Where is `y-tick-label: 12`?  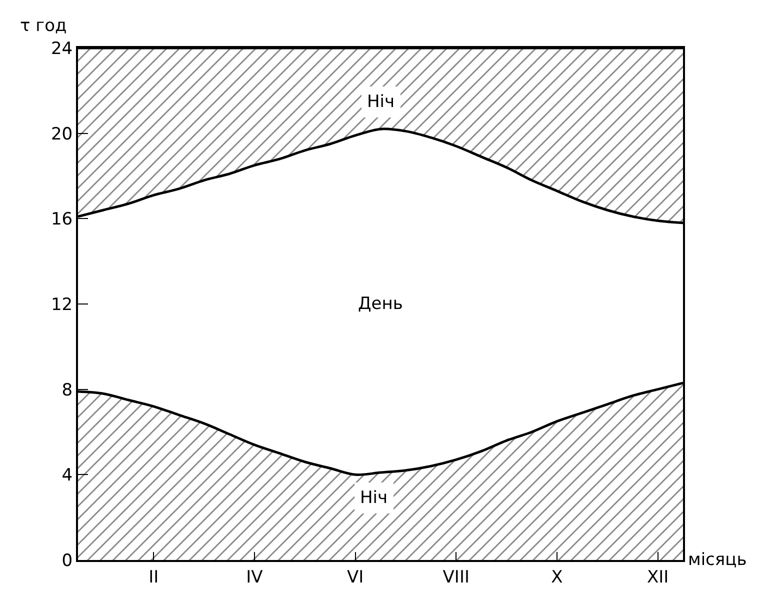 y-tick-label: 12 is located at coordinates (61, 304).